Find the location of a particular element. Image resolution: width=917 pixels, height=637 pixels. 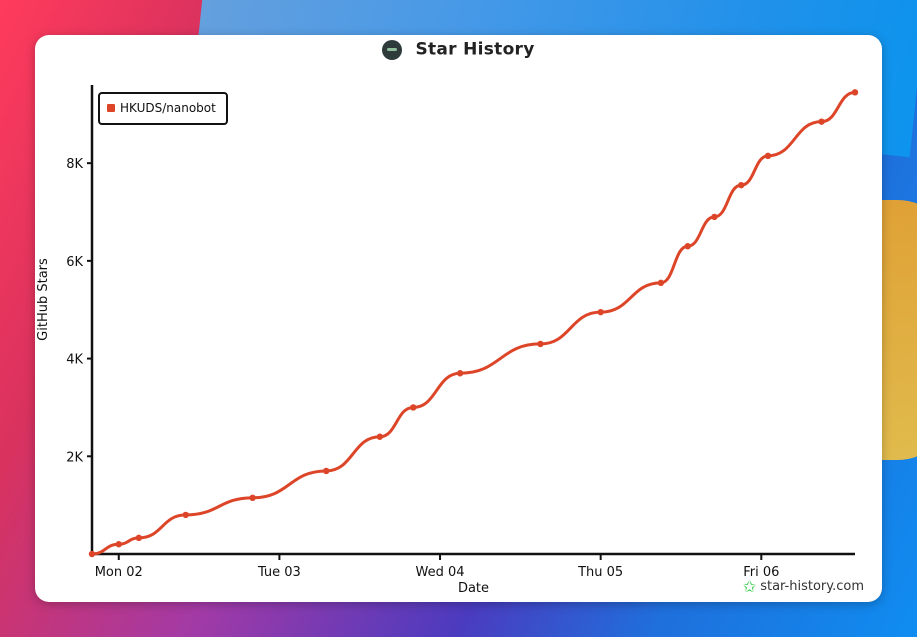

legend: HKUDS/nanobot is located at coordinates (163, 108).